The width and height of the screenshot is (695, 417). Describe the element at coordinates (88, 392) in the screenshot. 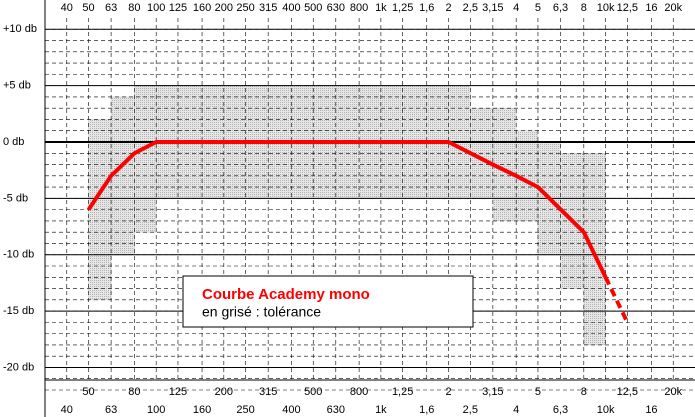

I see `x-tick-label-bottom: 50` at that location.